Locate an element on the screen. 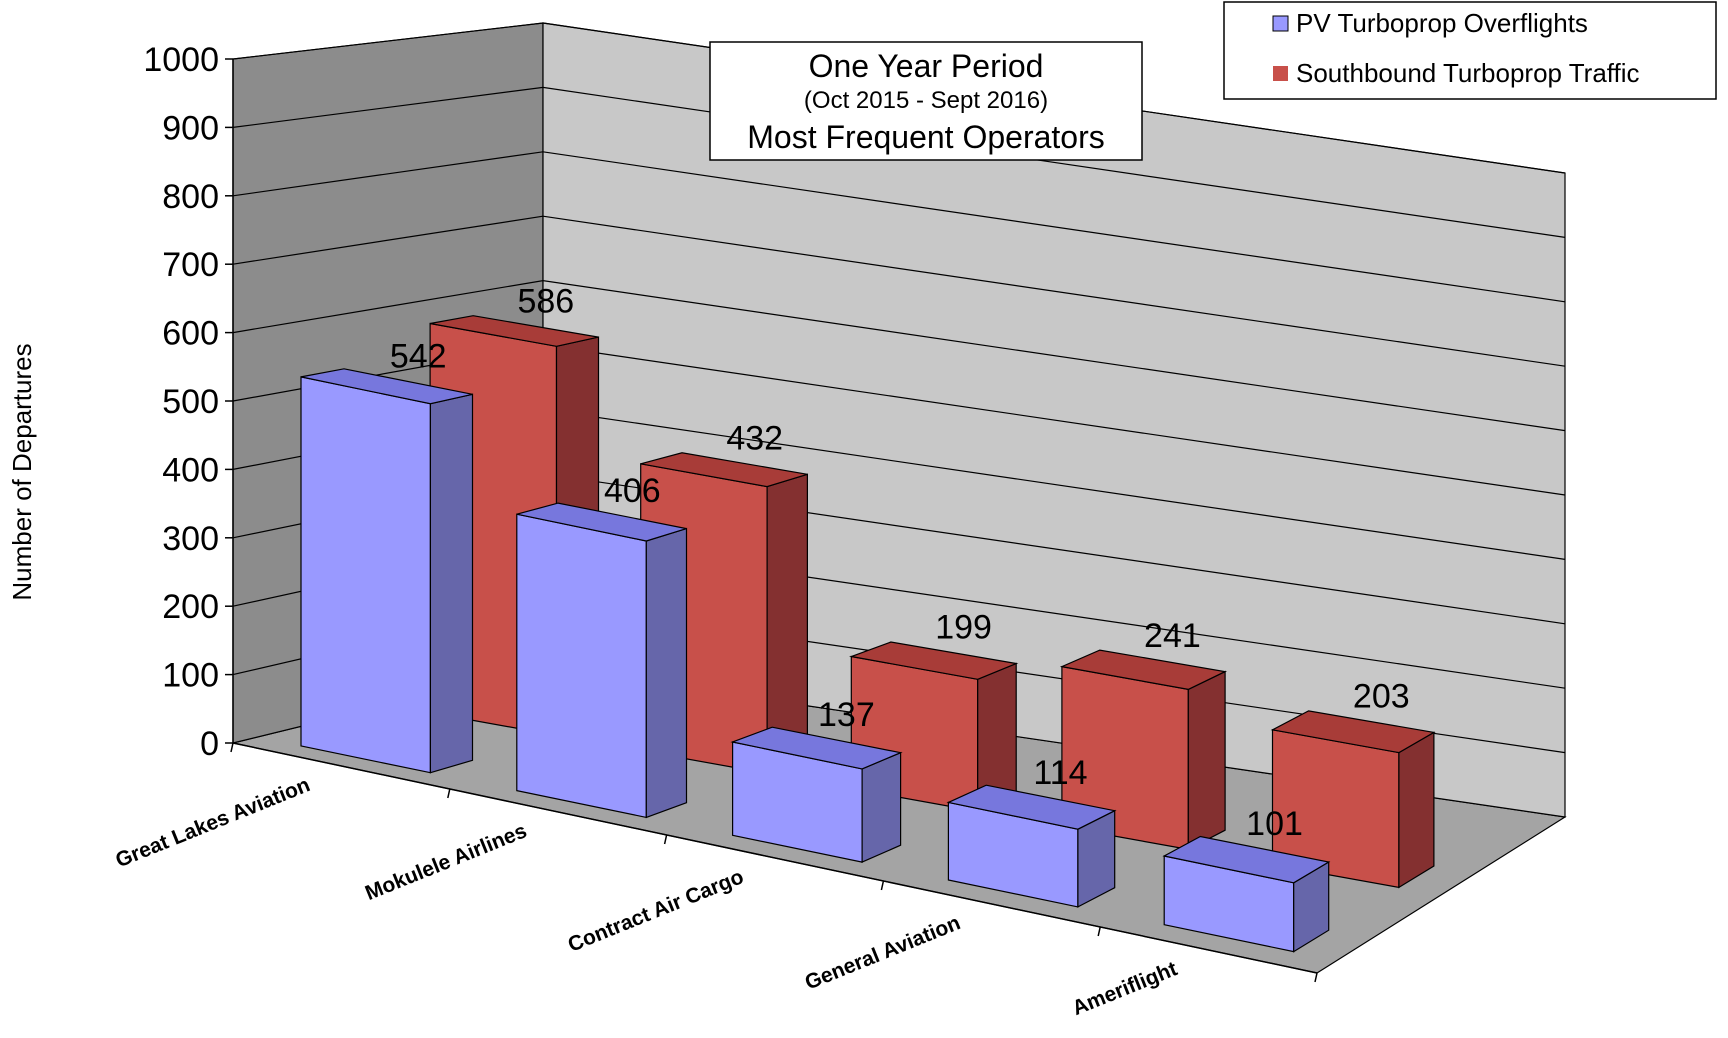  title-box-frame is located at coordinates (926, 101).